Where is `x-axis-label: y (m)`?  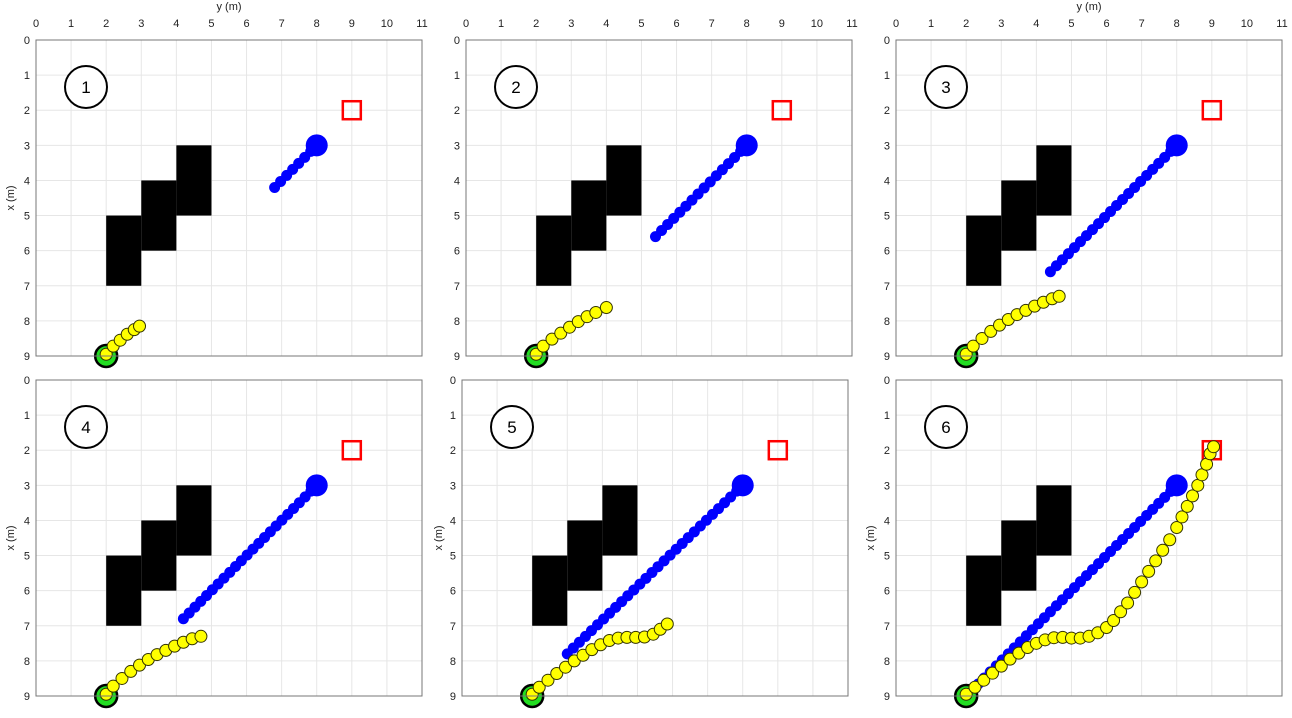 x-axis-label: y (m) is located at coordinates (1088, 7).